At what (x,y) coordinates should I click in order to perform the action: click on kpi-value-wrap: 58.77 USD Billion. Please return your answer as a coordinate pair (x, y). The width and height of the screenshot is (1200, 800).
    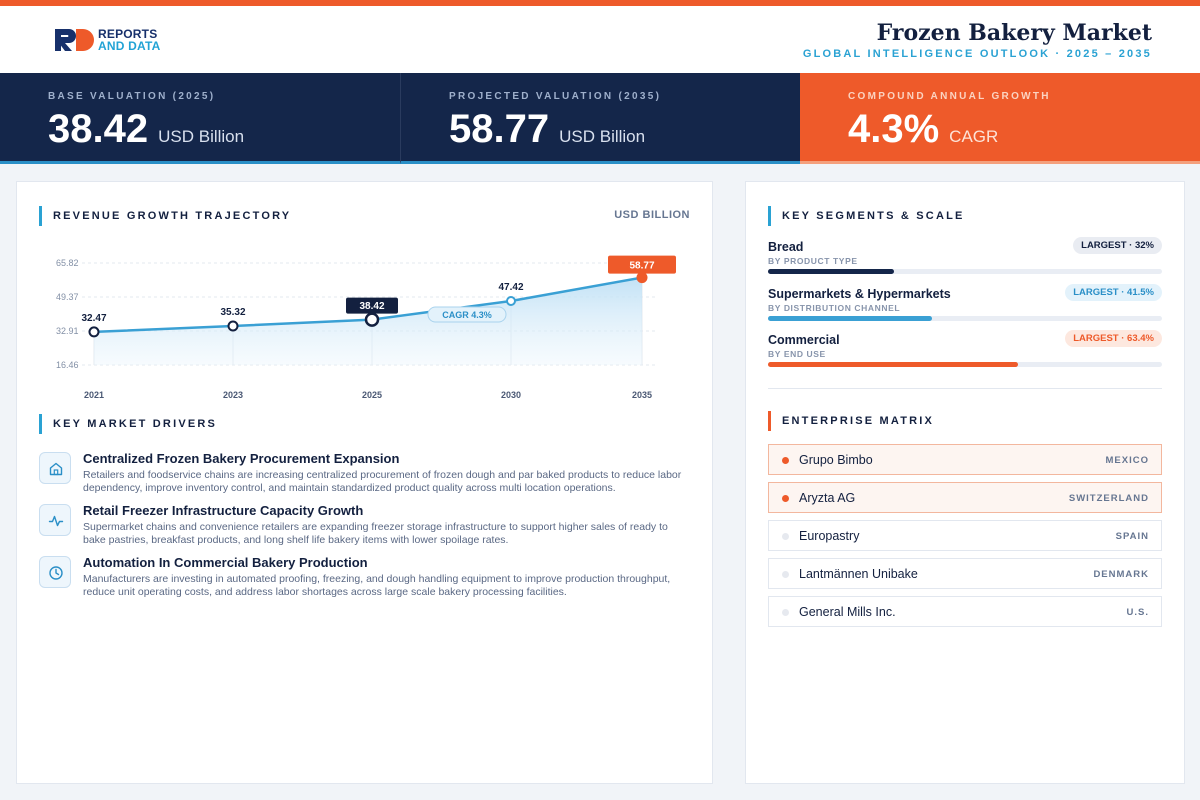
    Looking at the image, I should click on (547, 129).